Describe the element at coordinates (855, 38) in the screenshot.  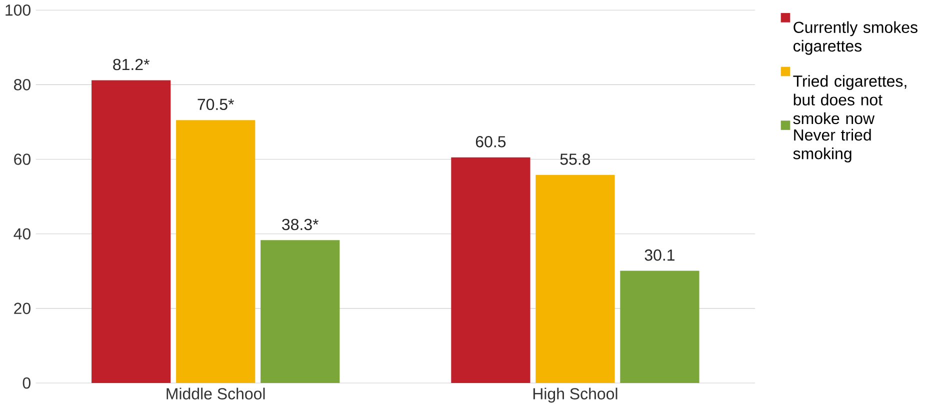
I see `legend-label: Currently smokes cigarettes` at that location.